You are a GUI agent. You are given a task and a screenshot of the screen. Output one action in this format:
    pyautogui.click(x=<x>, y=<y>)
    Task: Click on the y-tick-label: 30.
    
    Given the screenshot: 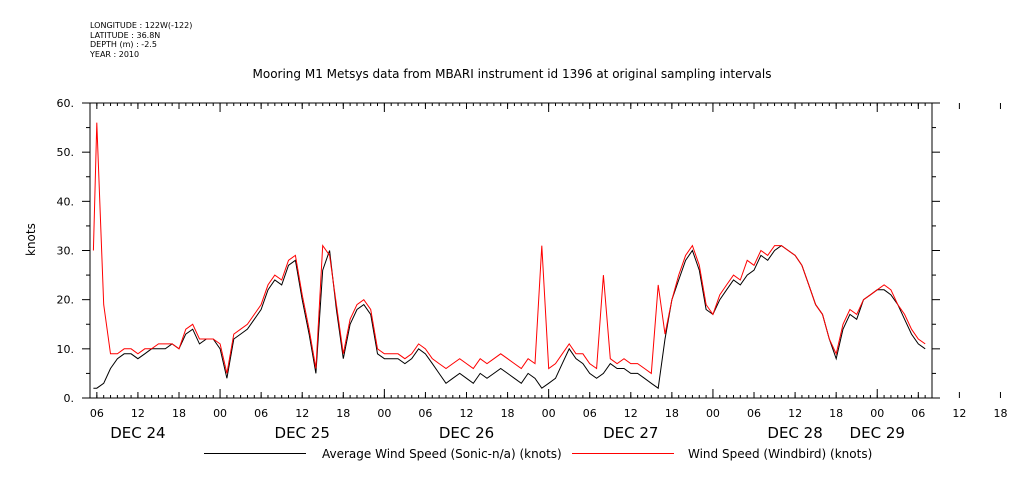 What is the action you would take?
    pyautogui.click(x=66, y=251)
    